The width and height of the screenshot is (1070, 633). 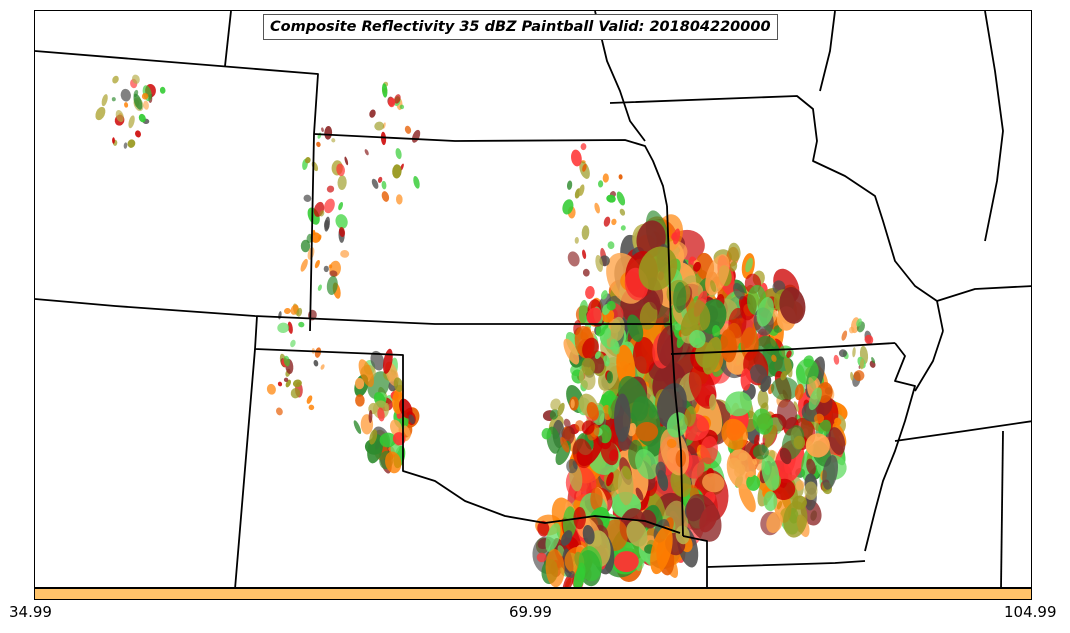 What do you see at coordinates (30, 612) in the screenshot?
I see `colorbar-tick-min: 34.99` at bounding box center [30, 612].